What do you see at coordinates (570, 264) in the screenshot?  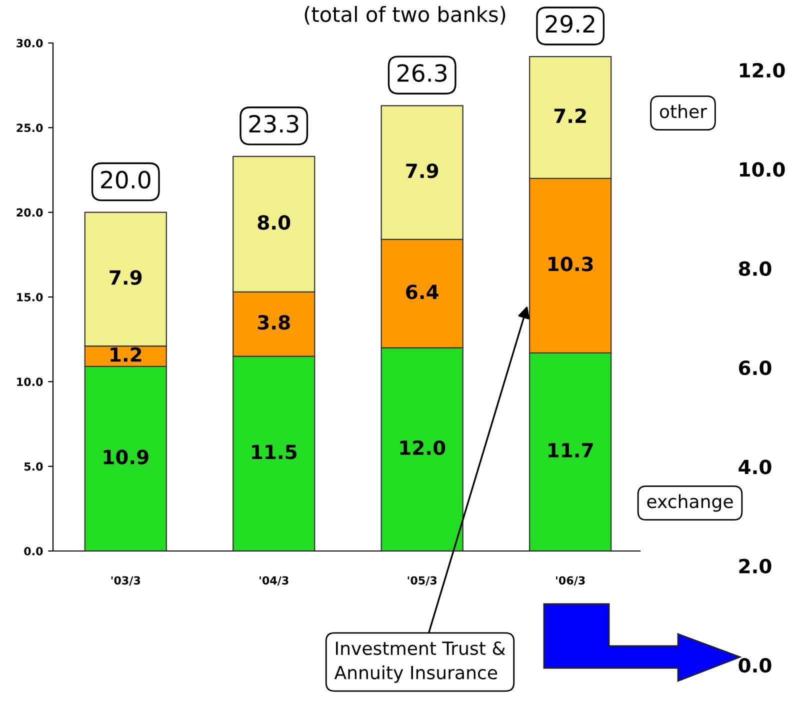 I see `data-label: 10.3` at bounding box center [570, 264].